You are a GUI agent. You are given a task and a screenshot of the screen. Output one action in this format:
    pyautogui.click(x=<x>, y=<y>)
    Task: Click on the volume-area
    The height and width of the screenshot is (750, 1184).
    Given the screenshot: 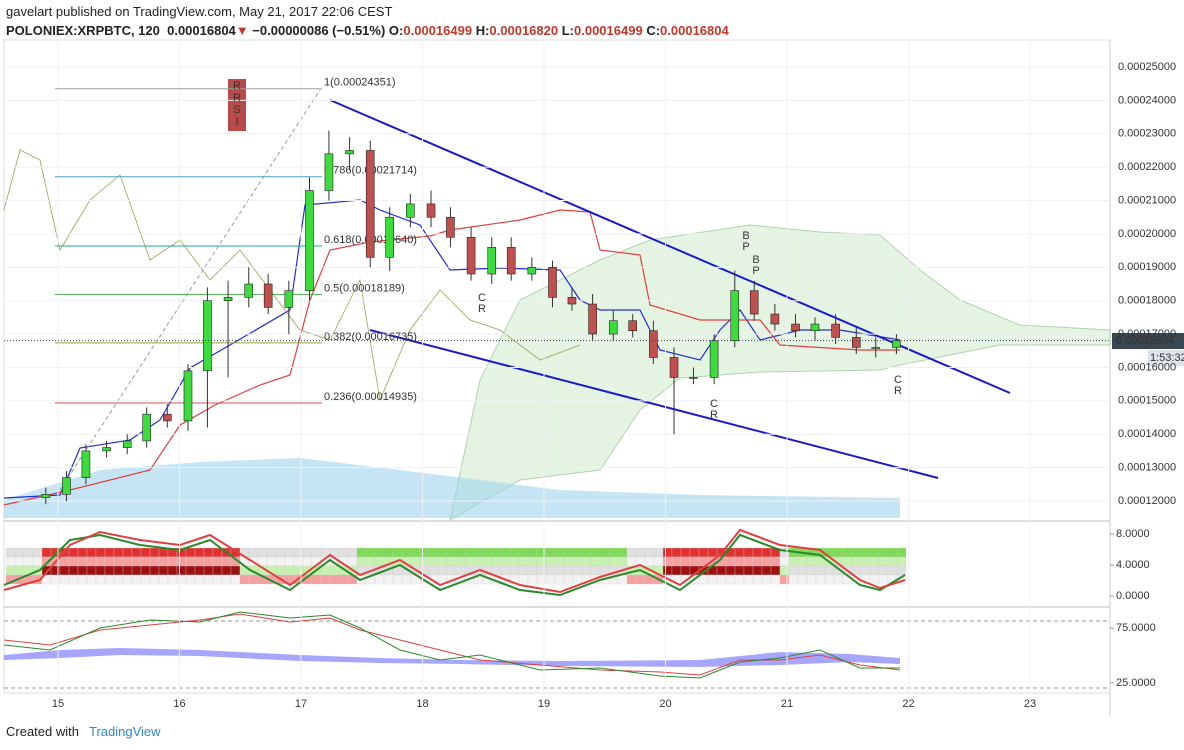 What is the action you would take?
    pyautogui.click(x=452, y=488)
    